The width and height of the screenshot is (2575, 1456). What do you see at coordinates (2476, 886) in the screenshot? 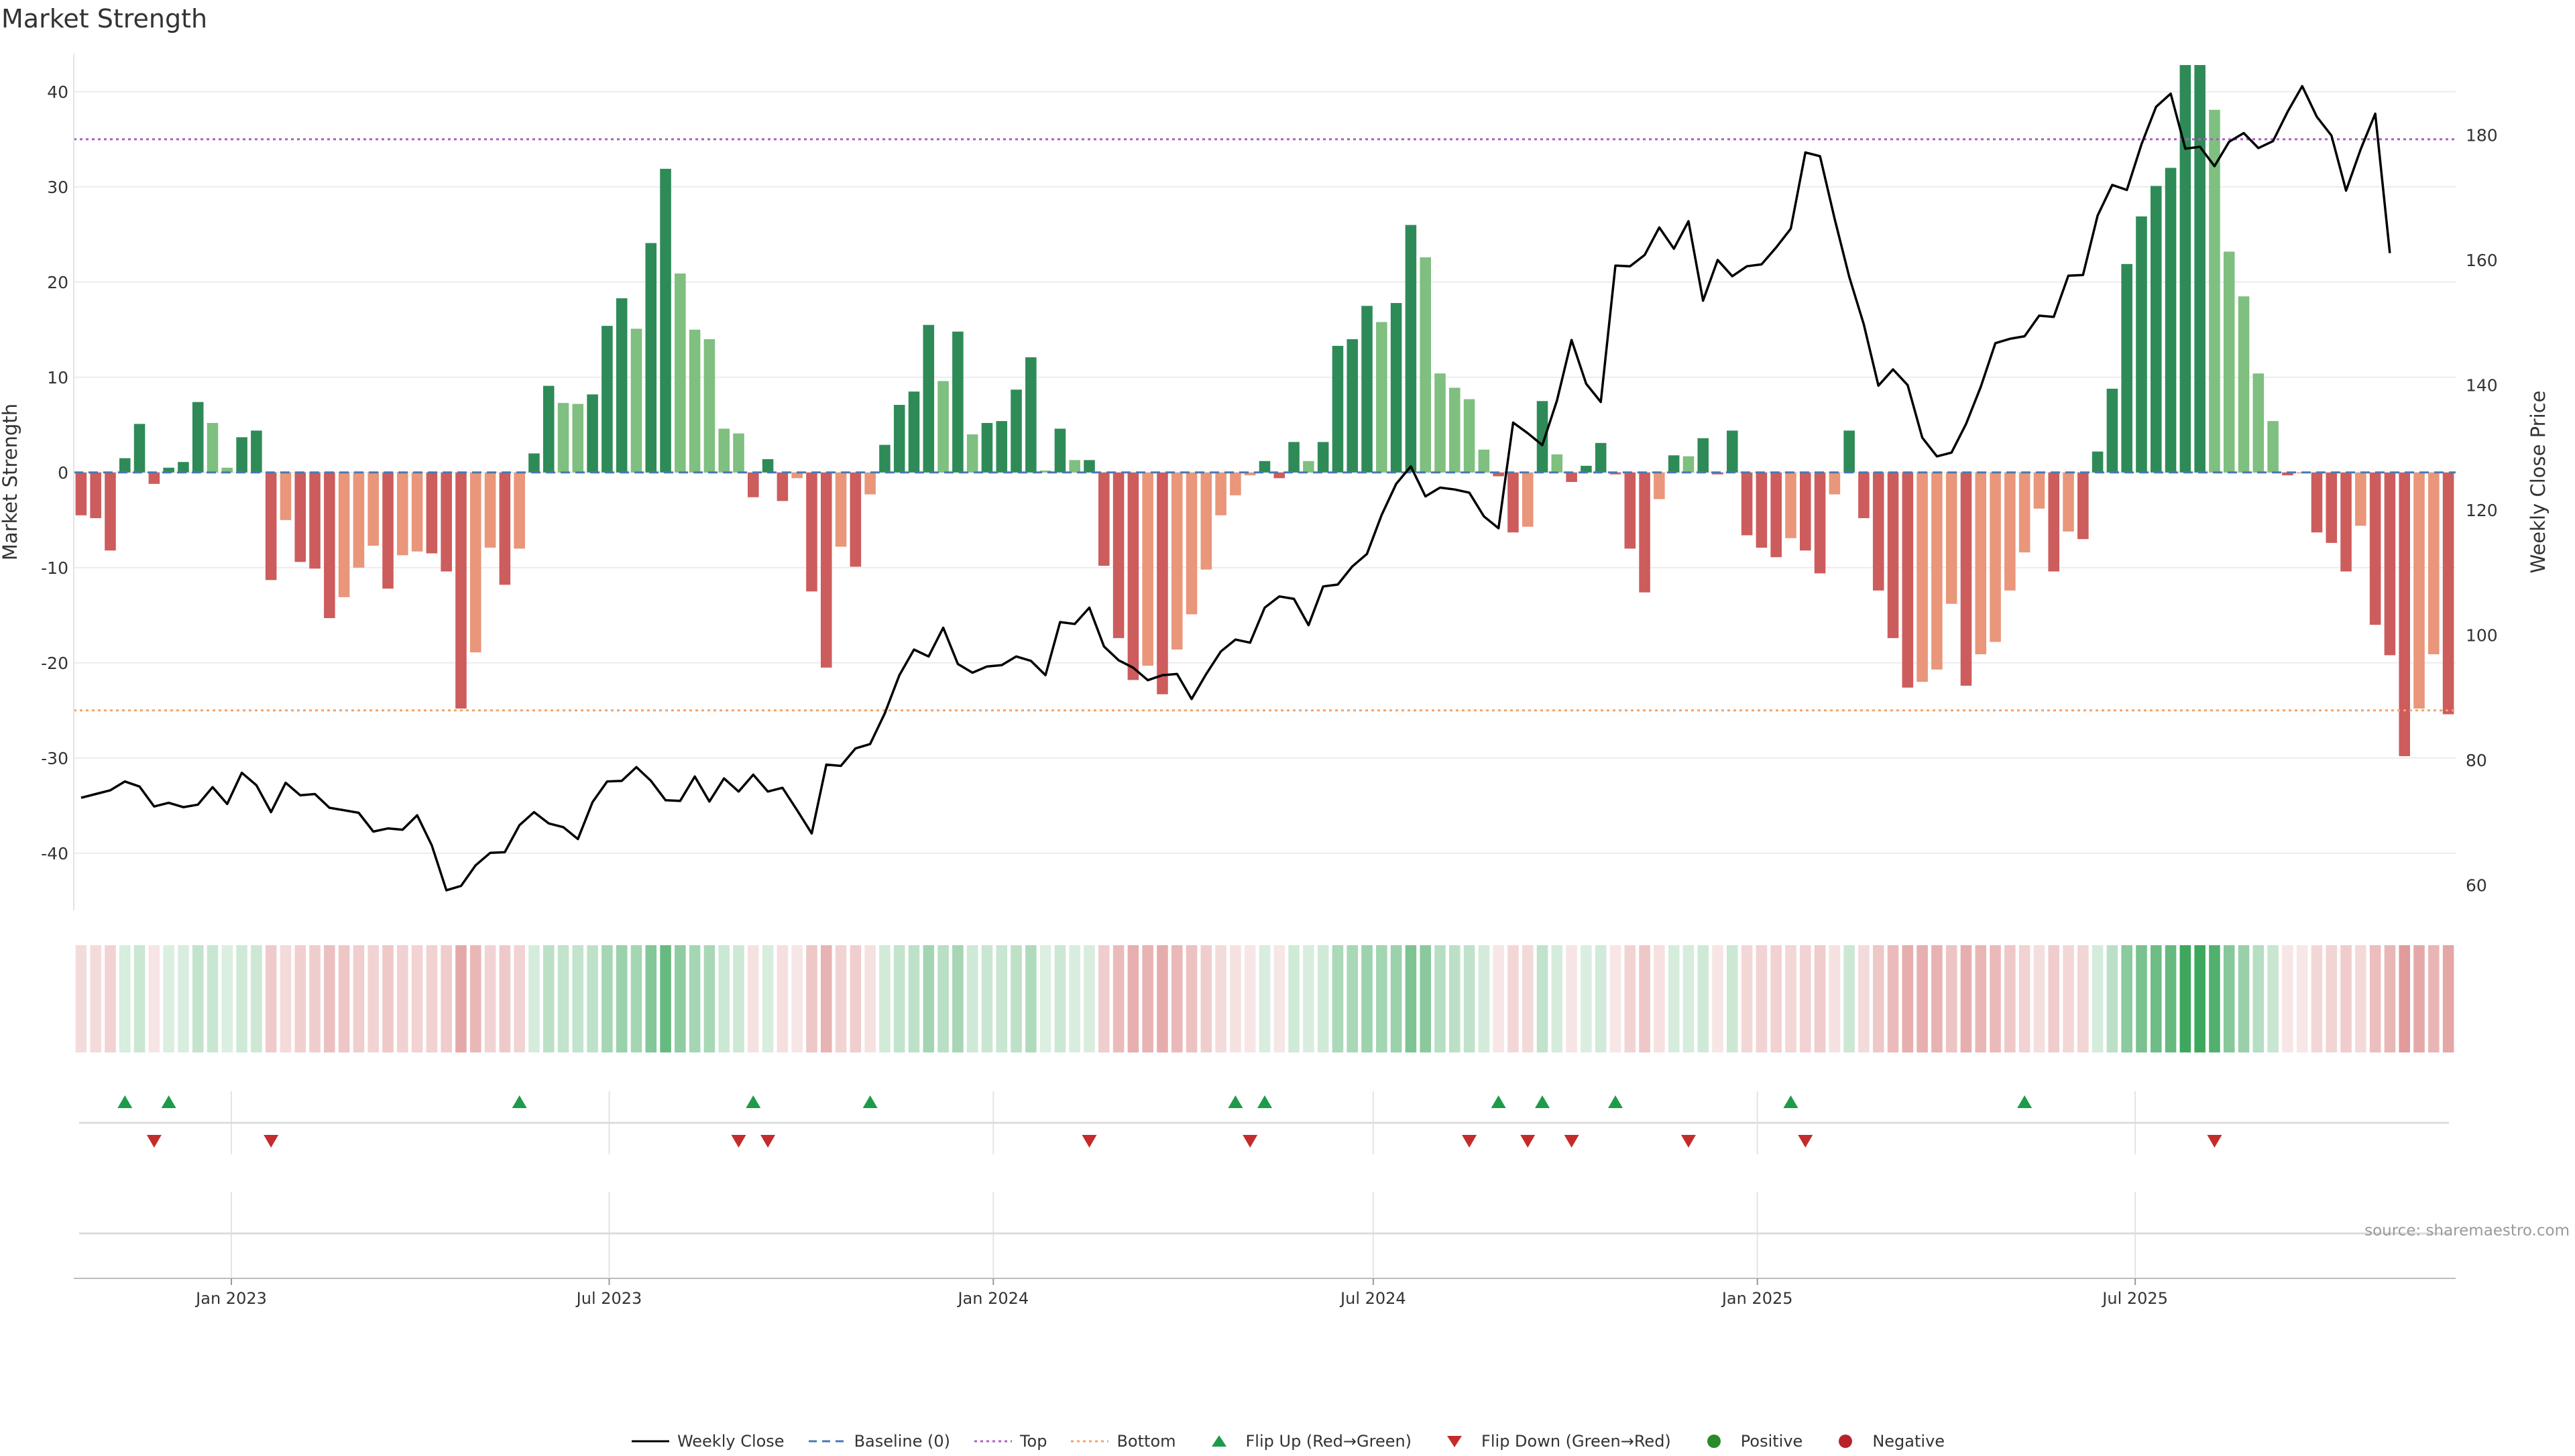
I see `y2-tick-label: 60` at bounding box center [2476, 886].